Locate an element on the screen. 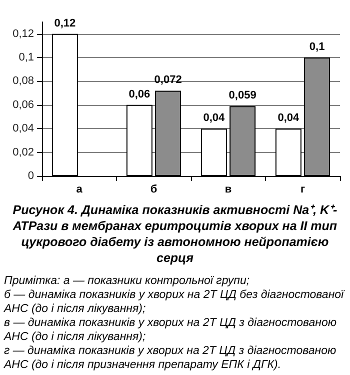 The image size is (350, 375). text: в — динаміка показників у хворих на 2Т ЦД з діагностованою АНС (до і після лікування); is located at coordinates (171, 330).